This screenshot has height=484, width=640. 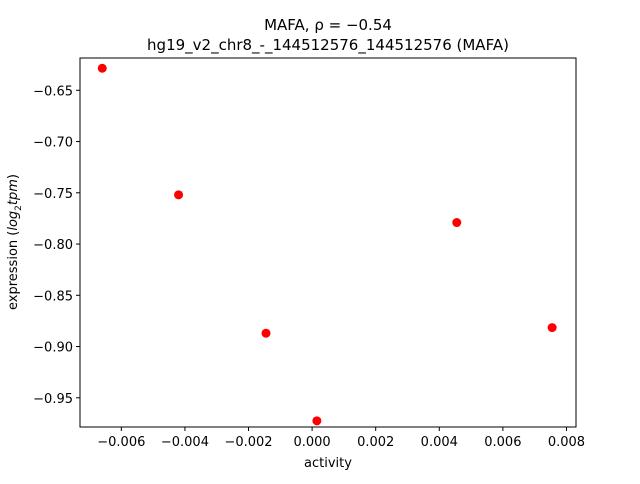 I want to click on y-tick-label: −0.90, so click(x=53, y=348).